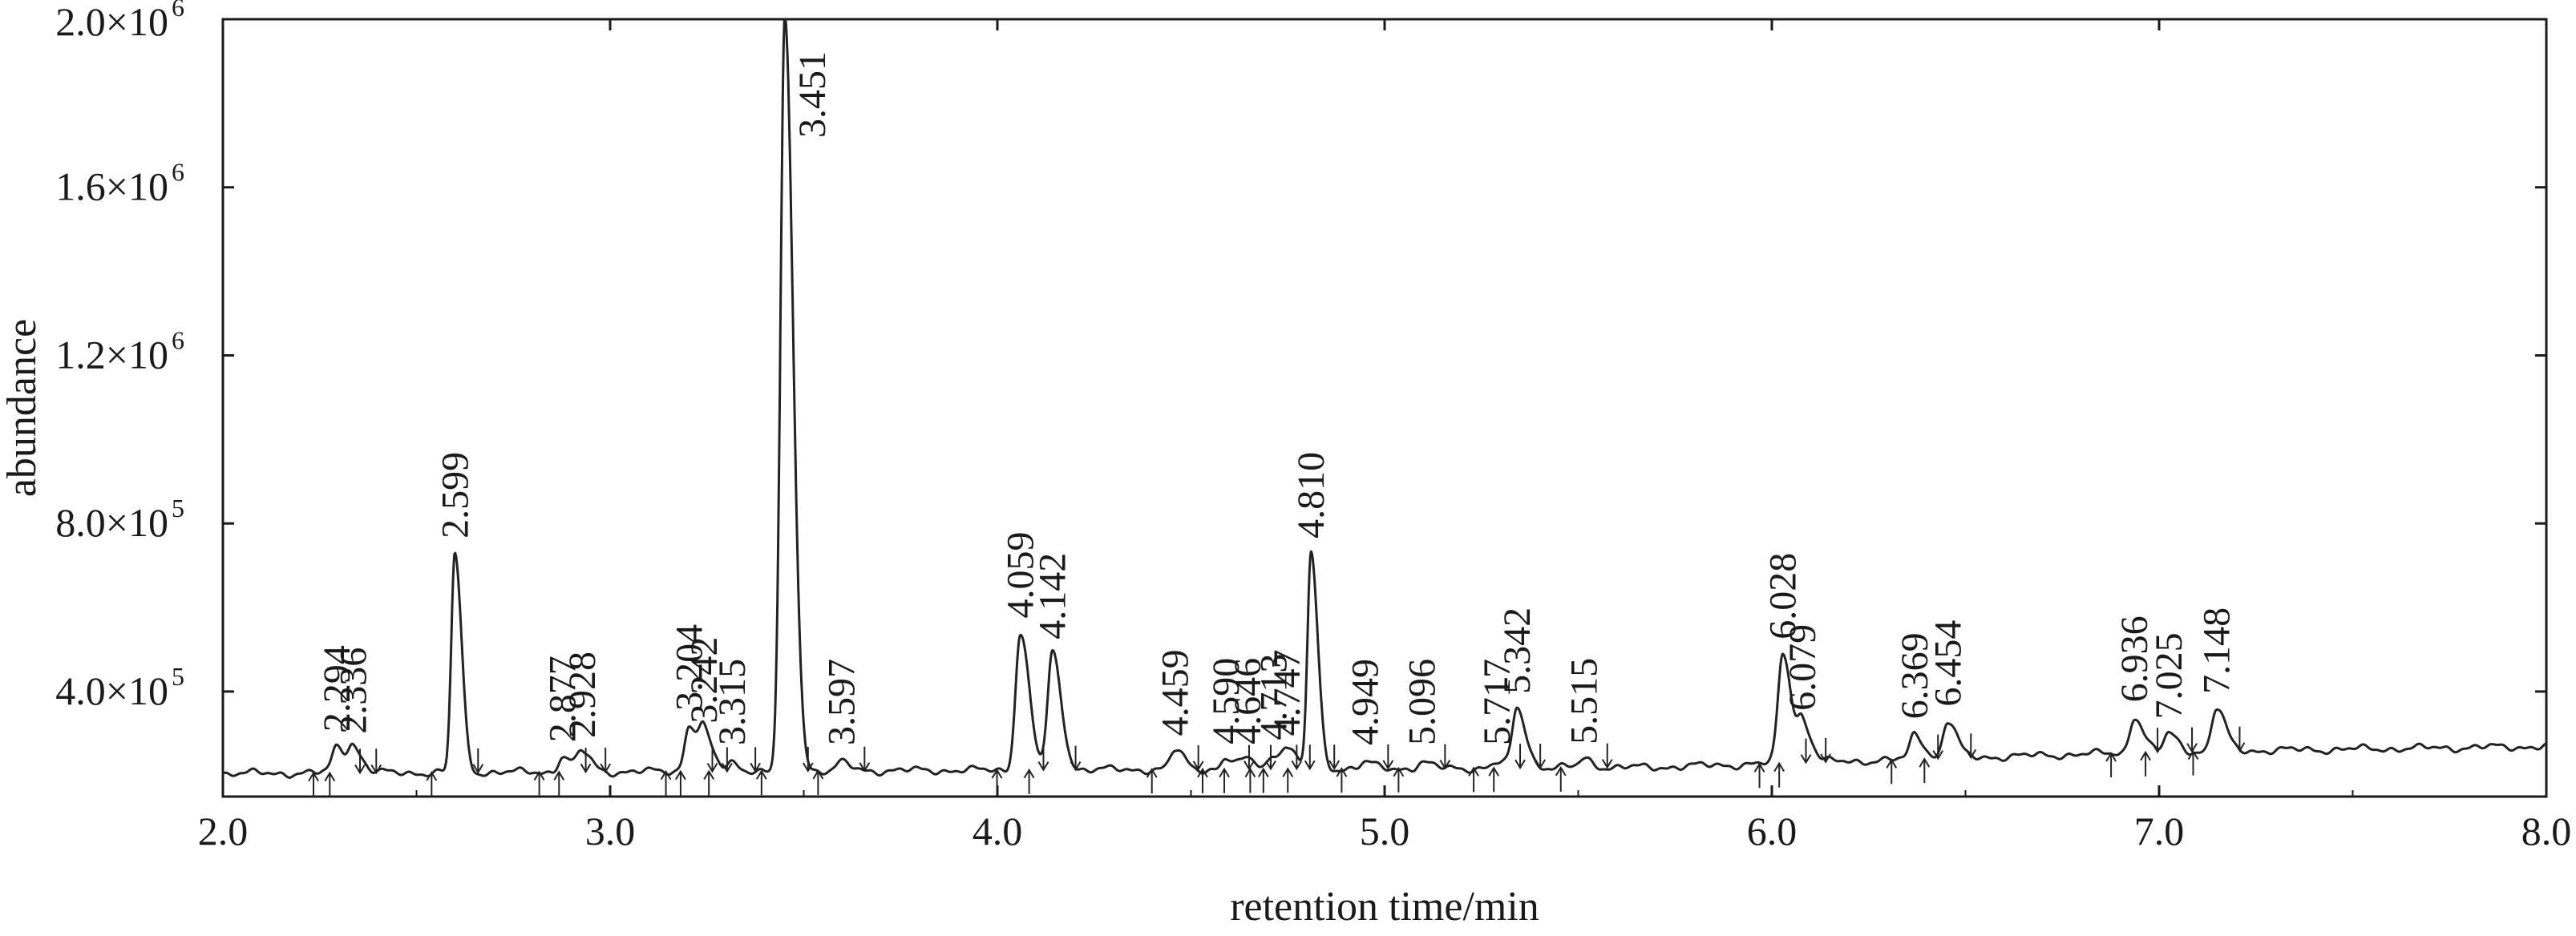 The image size is (2576, 936). What do you see at coordinates (1384, 907) in the screenshot?
I see `x-axis-title: retention time/min` at bounding box center [1384, 907].